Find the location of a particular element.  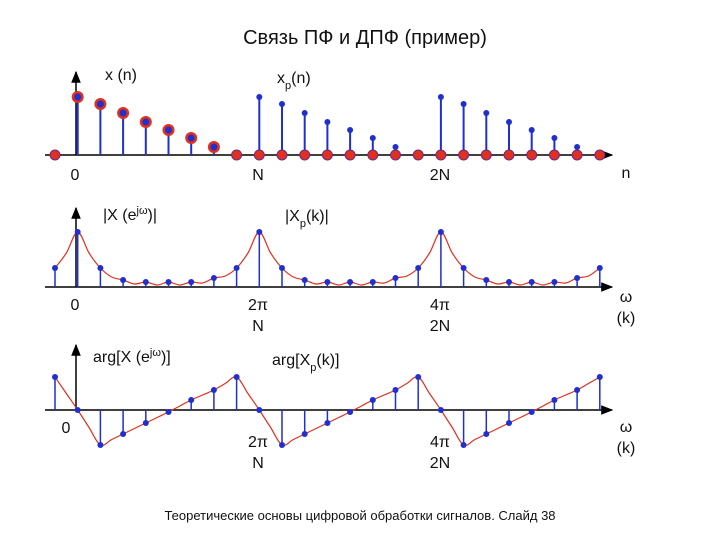

continuous-curve is located at coordinates (327, 258).